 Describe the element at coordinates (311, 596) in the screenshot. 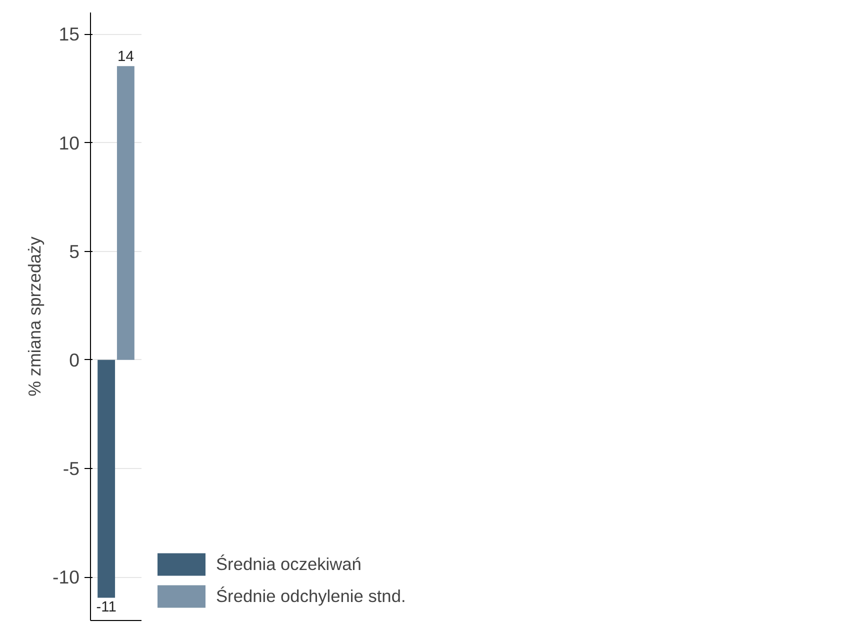

I see `legend-label: Średnie odchylenie stnd.` at that location.